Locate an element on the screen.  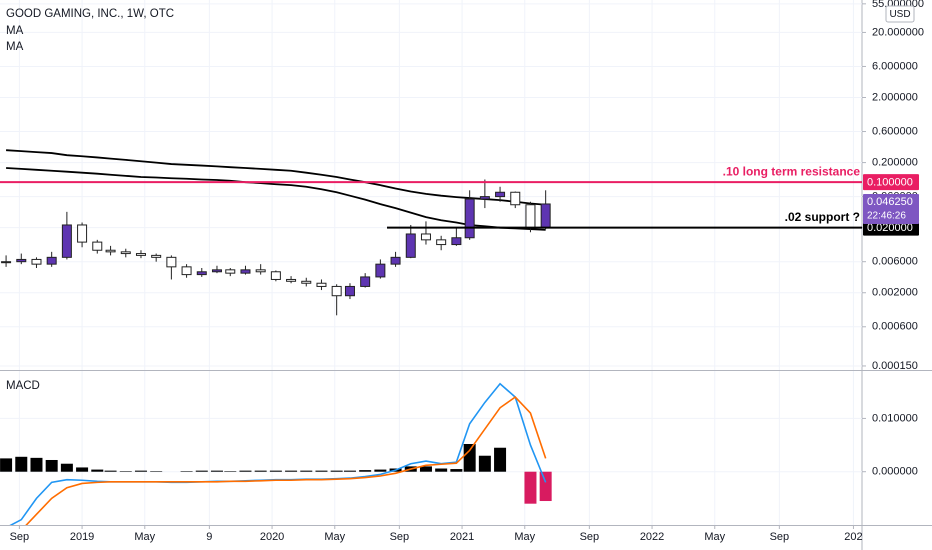
x-tick-label: 2022 is located at coordinates (652, 537).